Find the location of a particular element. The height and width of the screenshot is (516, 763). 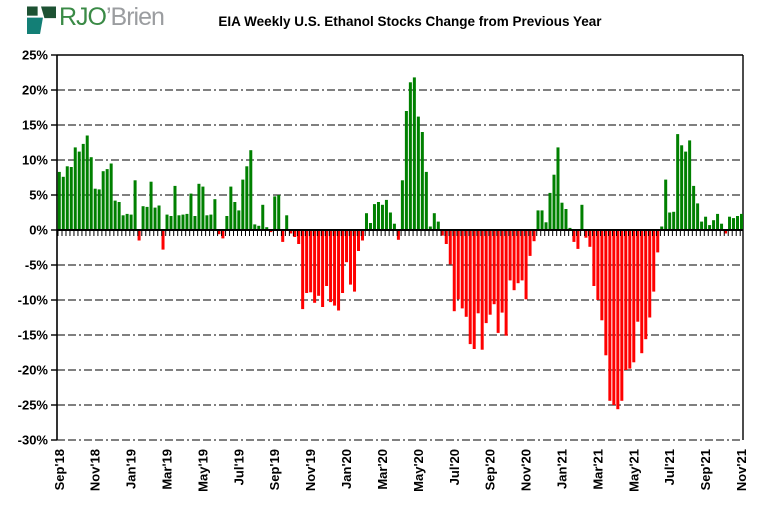

x-tick-label: Jan'19 is located at coordinates (131, 469).